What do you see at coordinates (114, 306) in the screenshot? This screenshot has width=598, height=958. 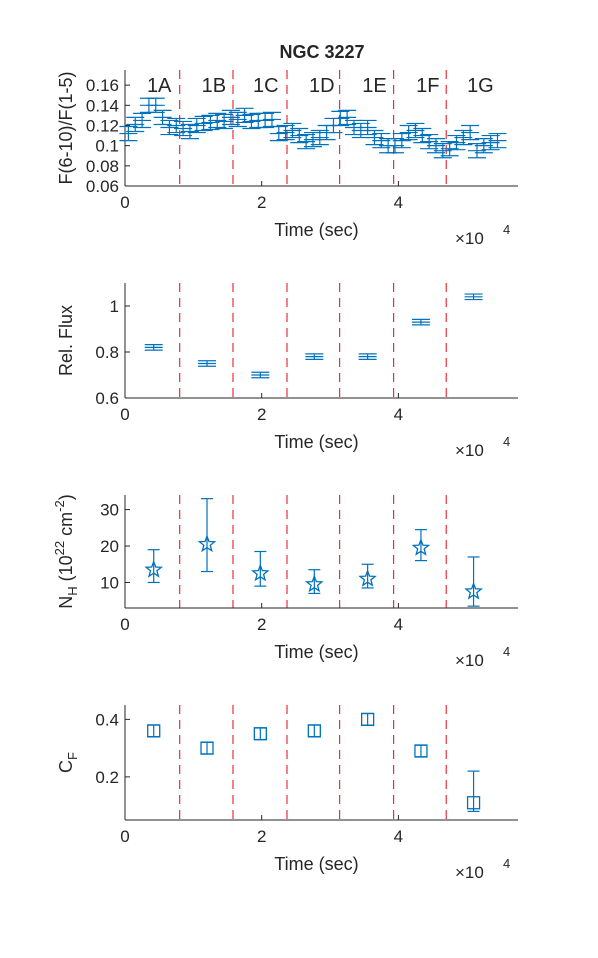 I see `y-tick-label: 1` at bounding box center [114, 306].